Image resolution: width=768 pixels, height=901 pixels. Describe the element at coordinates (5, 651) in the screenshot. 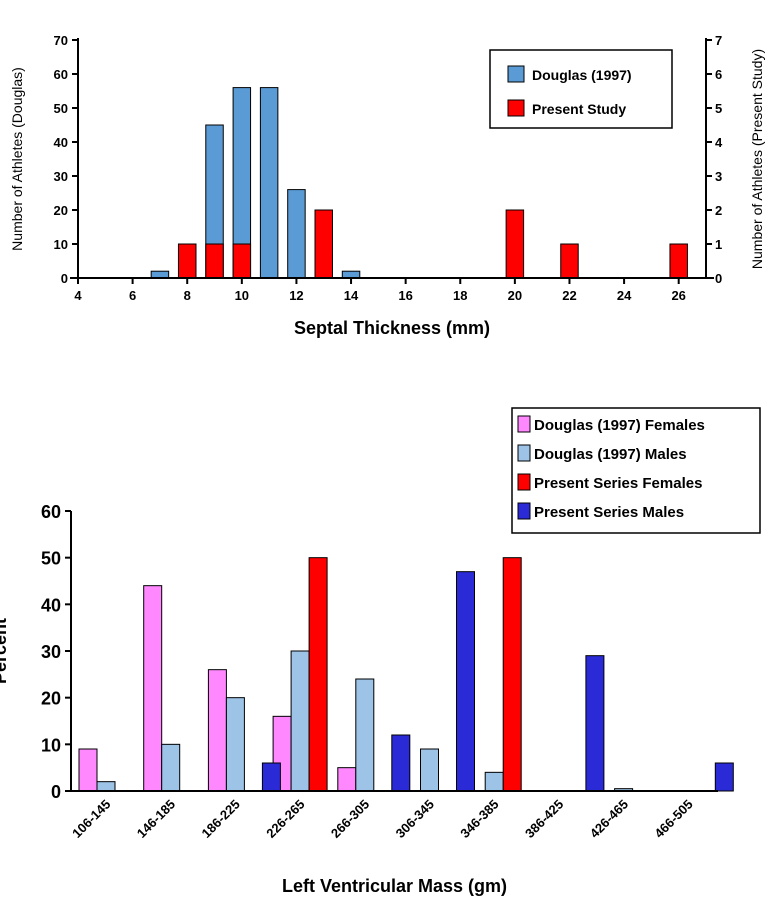

I see `y-axis-title: Percent` at that location.